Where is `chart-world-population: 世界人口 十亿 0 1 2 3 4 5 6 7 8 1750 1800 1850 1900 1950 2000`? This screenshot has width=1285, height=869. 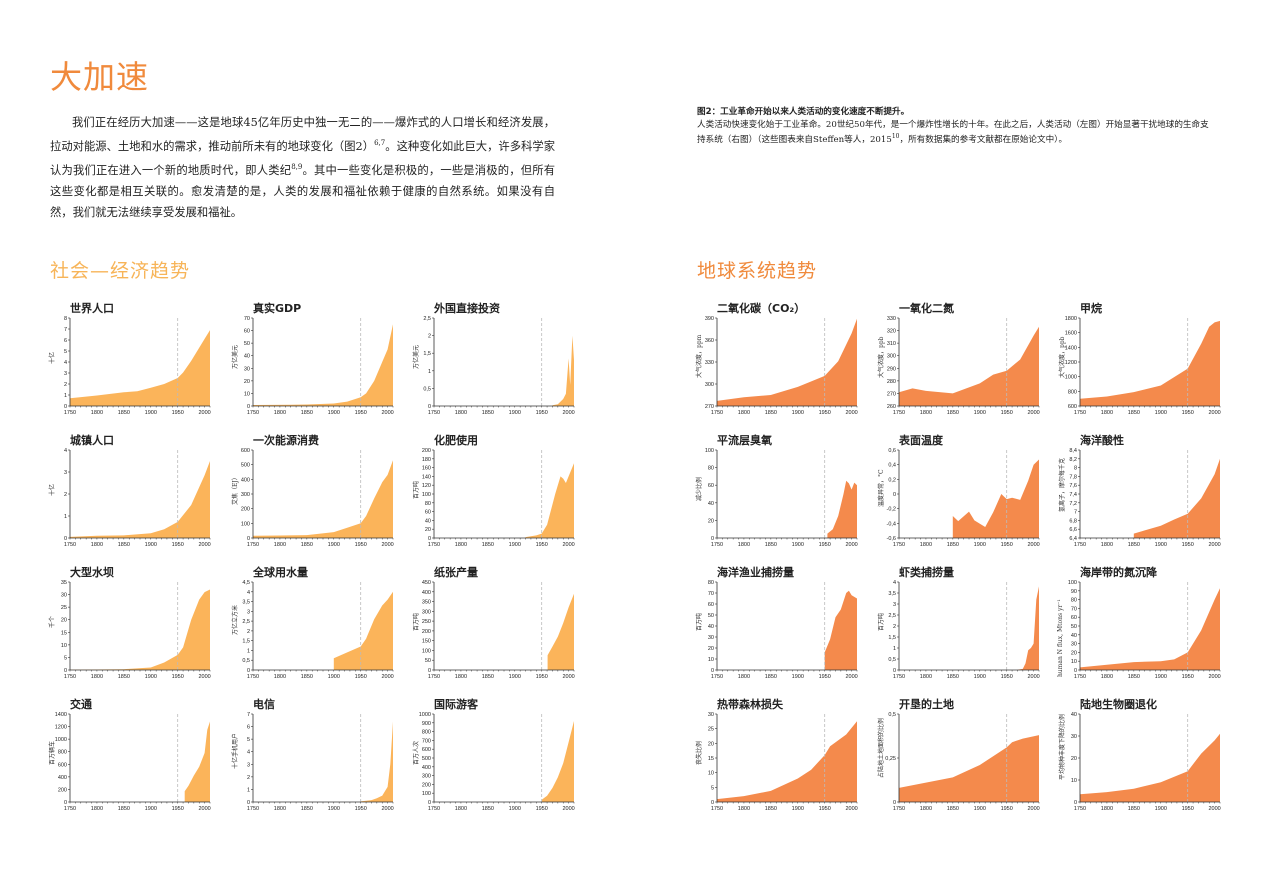
chart-world-population: 世界人口 十亿 0 1 2 3 4 5 6 7 8 1750 1800 1850 1900 1950 2000 is located at coordinates (133, 362).